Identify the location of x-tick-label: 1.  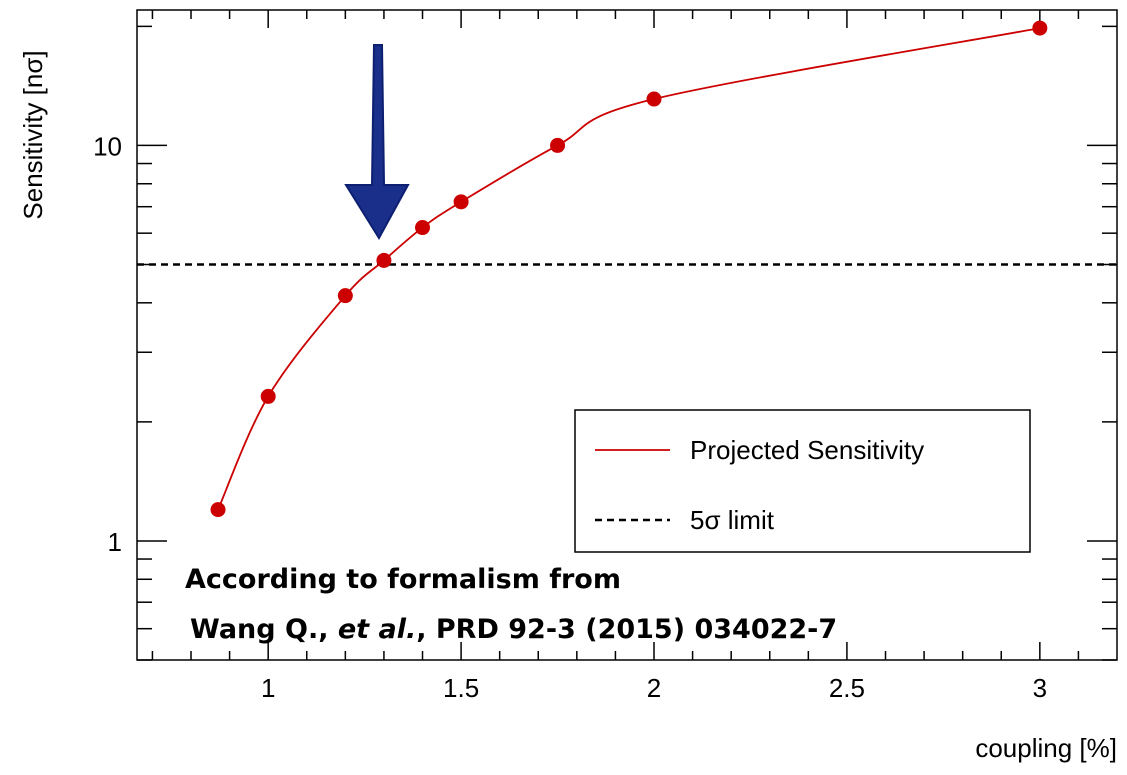
(268, 688).